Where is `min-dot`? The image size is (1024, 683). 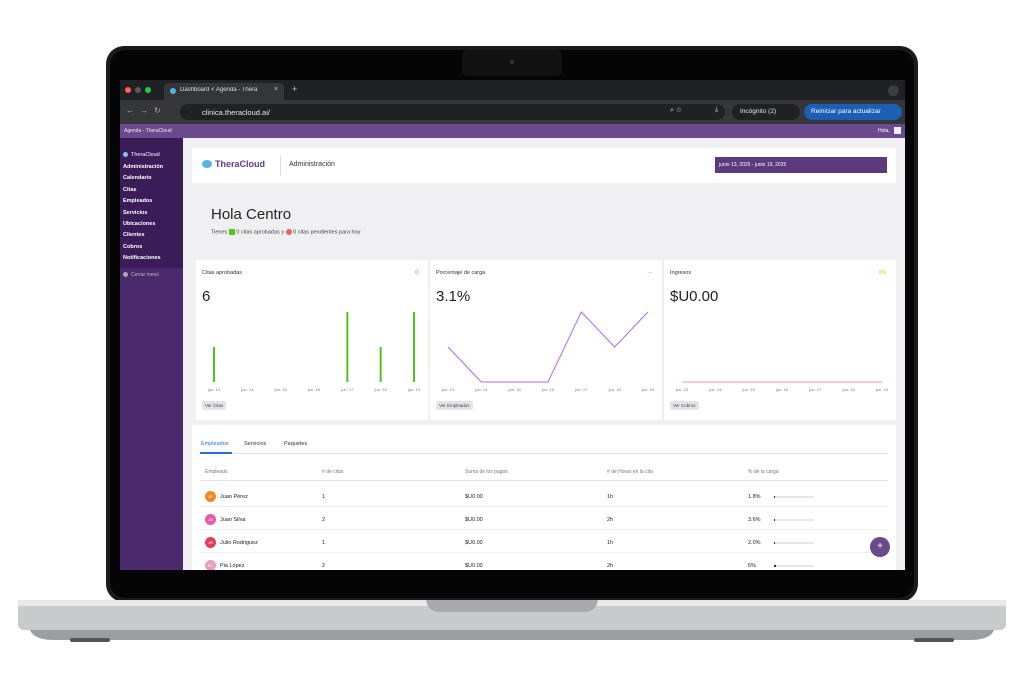
min-dot is located at coordinates (138, 90).